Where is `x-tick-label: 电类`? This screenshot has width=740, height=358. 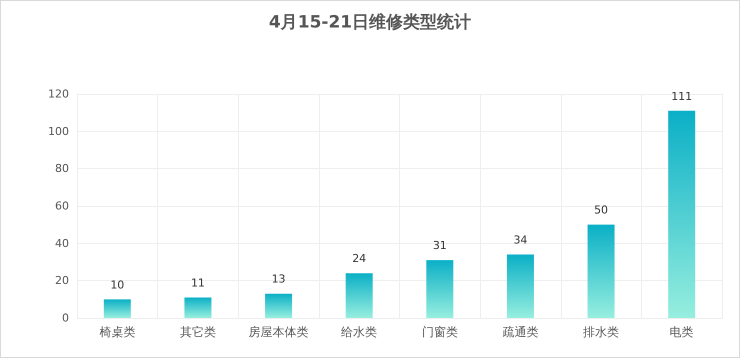 x-tick-label: 电类 is located at coordinates (682, 332).